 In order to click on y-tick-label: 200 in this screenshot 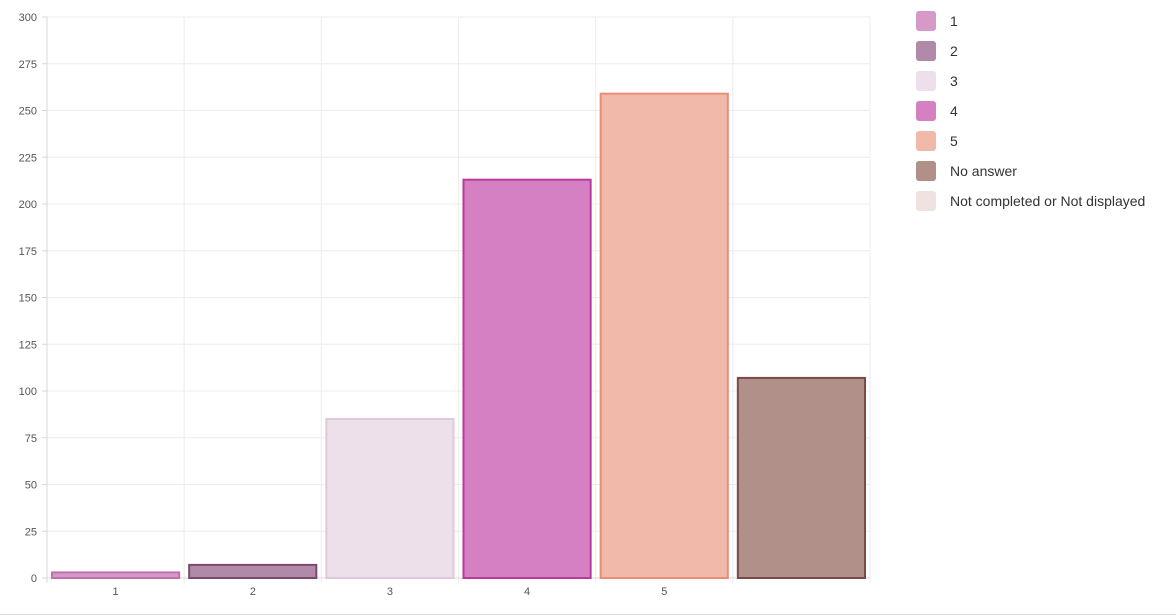, I will do `click(28, 205)`.